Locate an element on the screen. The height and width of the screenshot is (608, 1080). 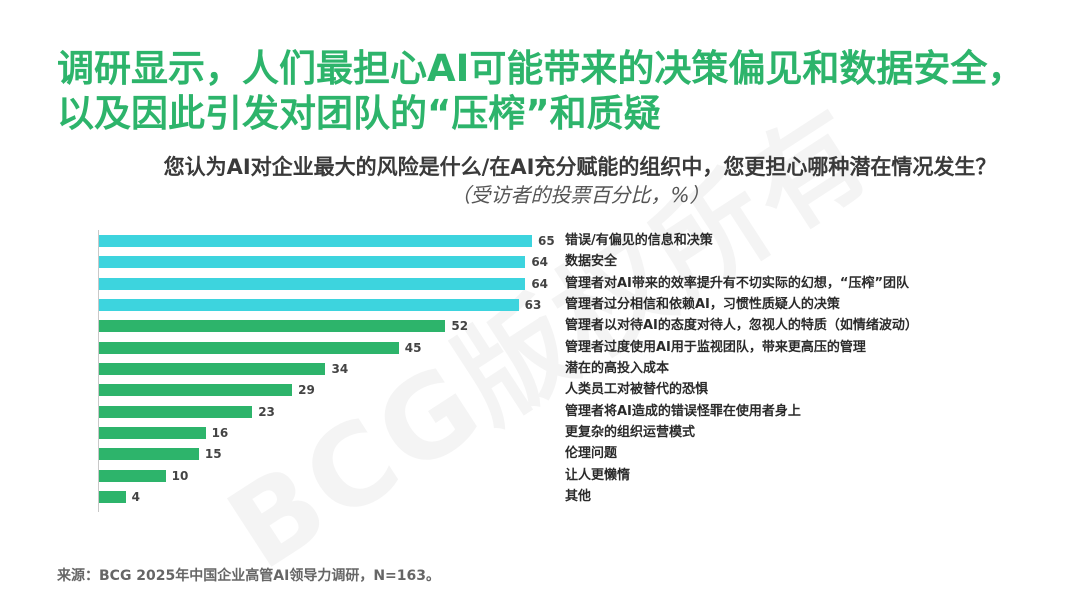
category-label: 其他 is located at coordinates (578, 496).